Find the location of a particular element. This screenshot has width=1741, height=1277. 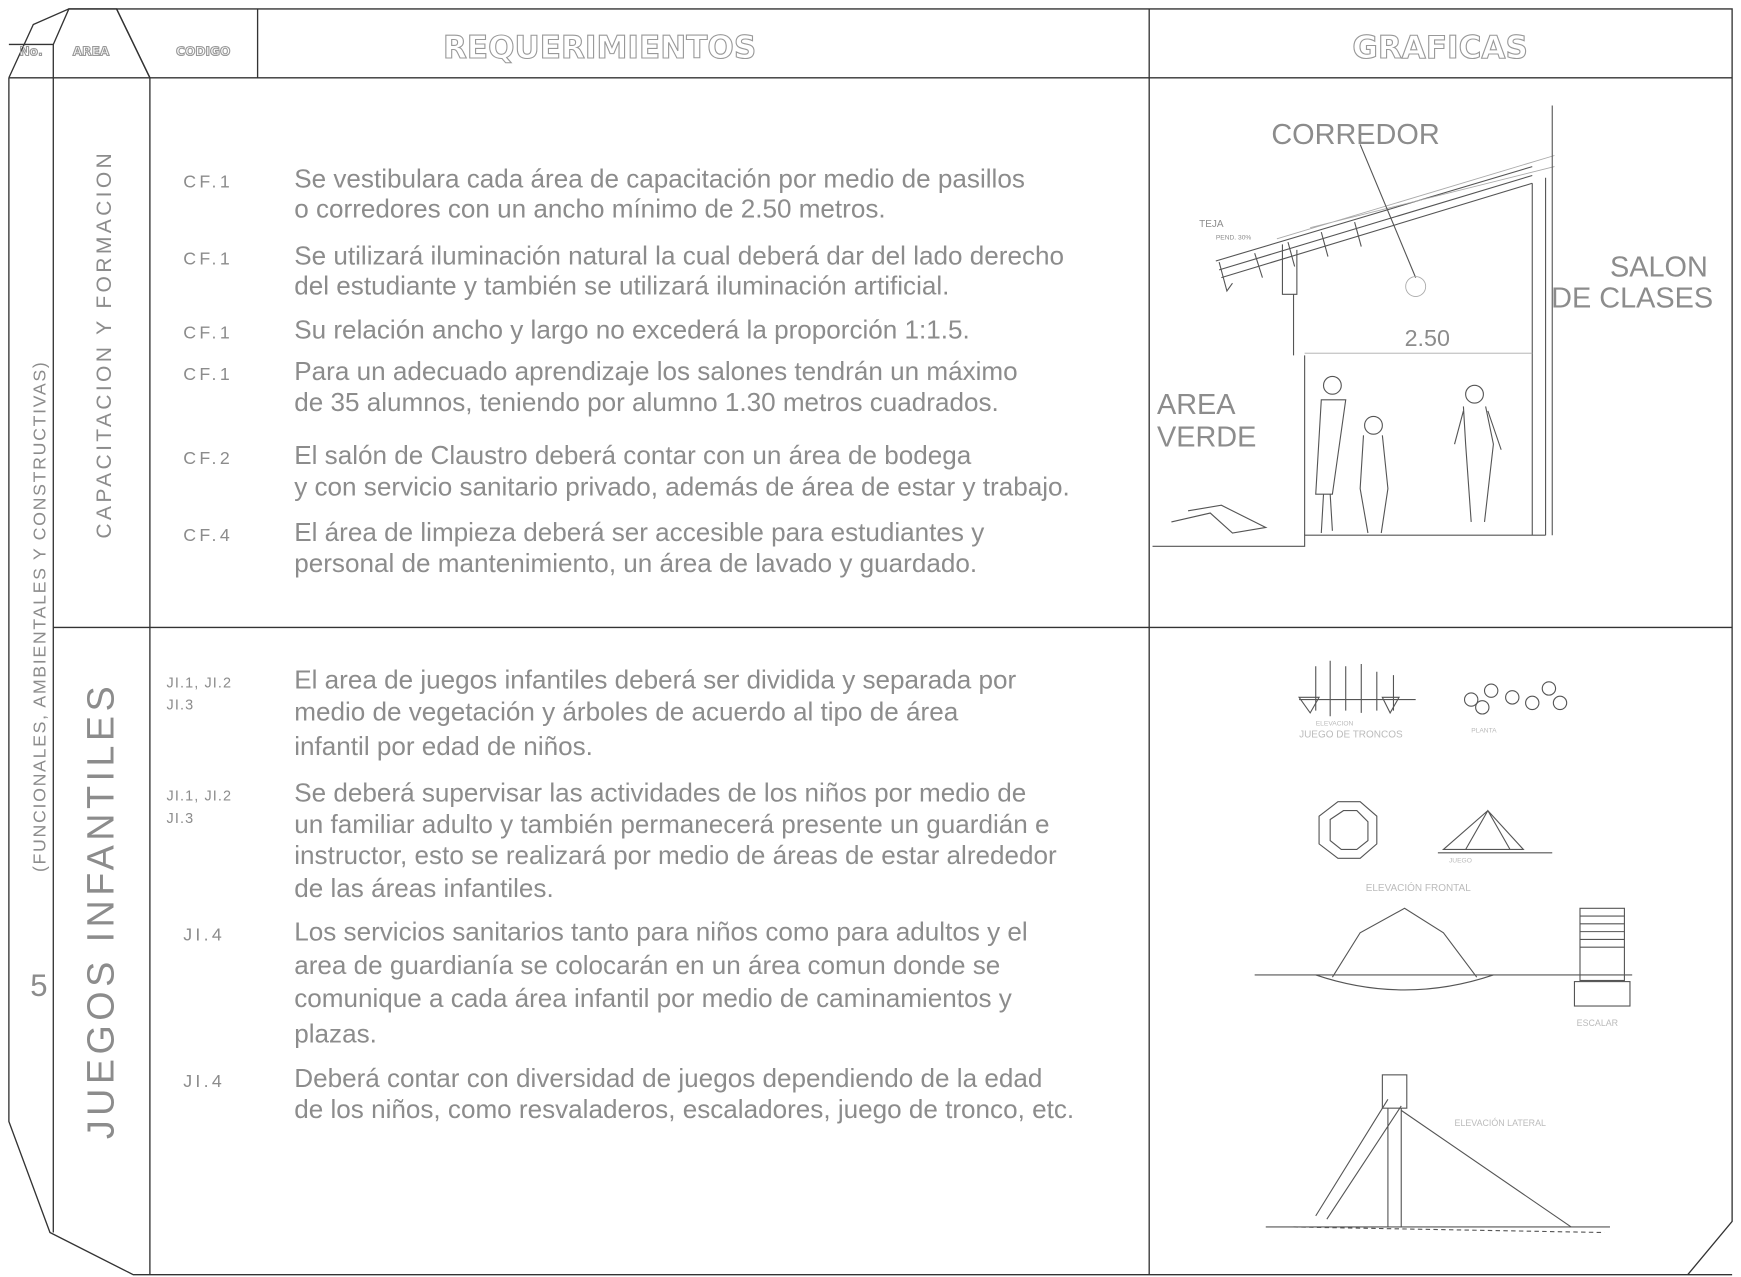

area-label: CAPACITACION Y FORMACION is located at coordinates (104, 344).